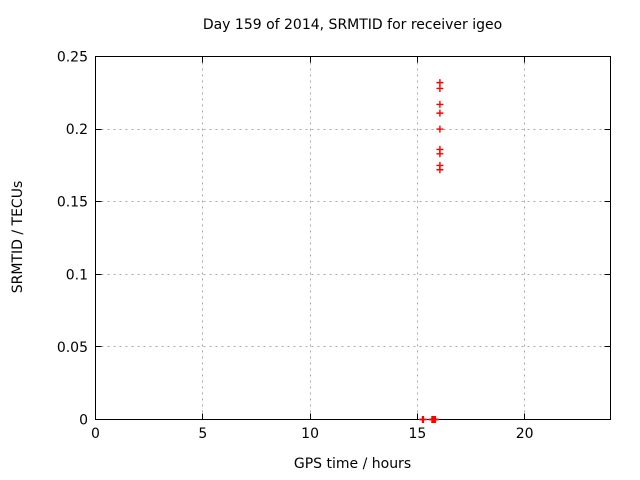 Image resolution: width=640 pixels, height=480 pixels. What do you see at coordinates (202, 434) in the screenshot?
I see `x-tick-label-5: 5` at bounding box center [202, 434].